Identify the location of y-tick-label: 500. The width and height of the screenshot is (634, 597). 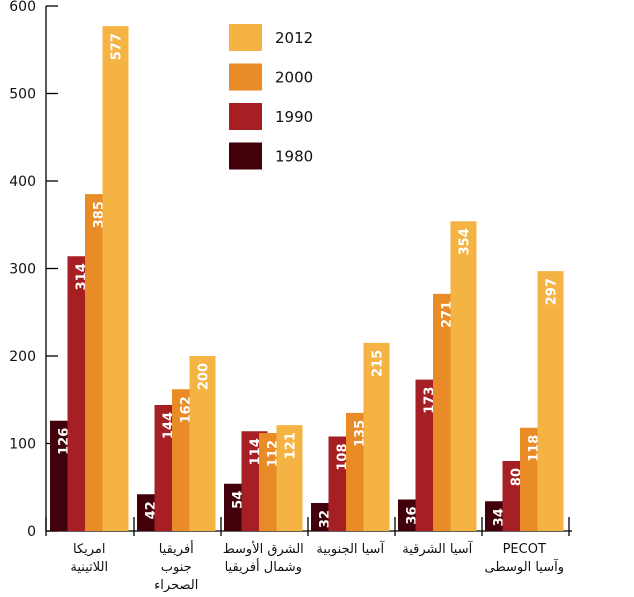
(22, 95).